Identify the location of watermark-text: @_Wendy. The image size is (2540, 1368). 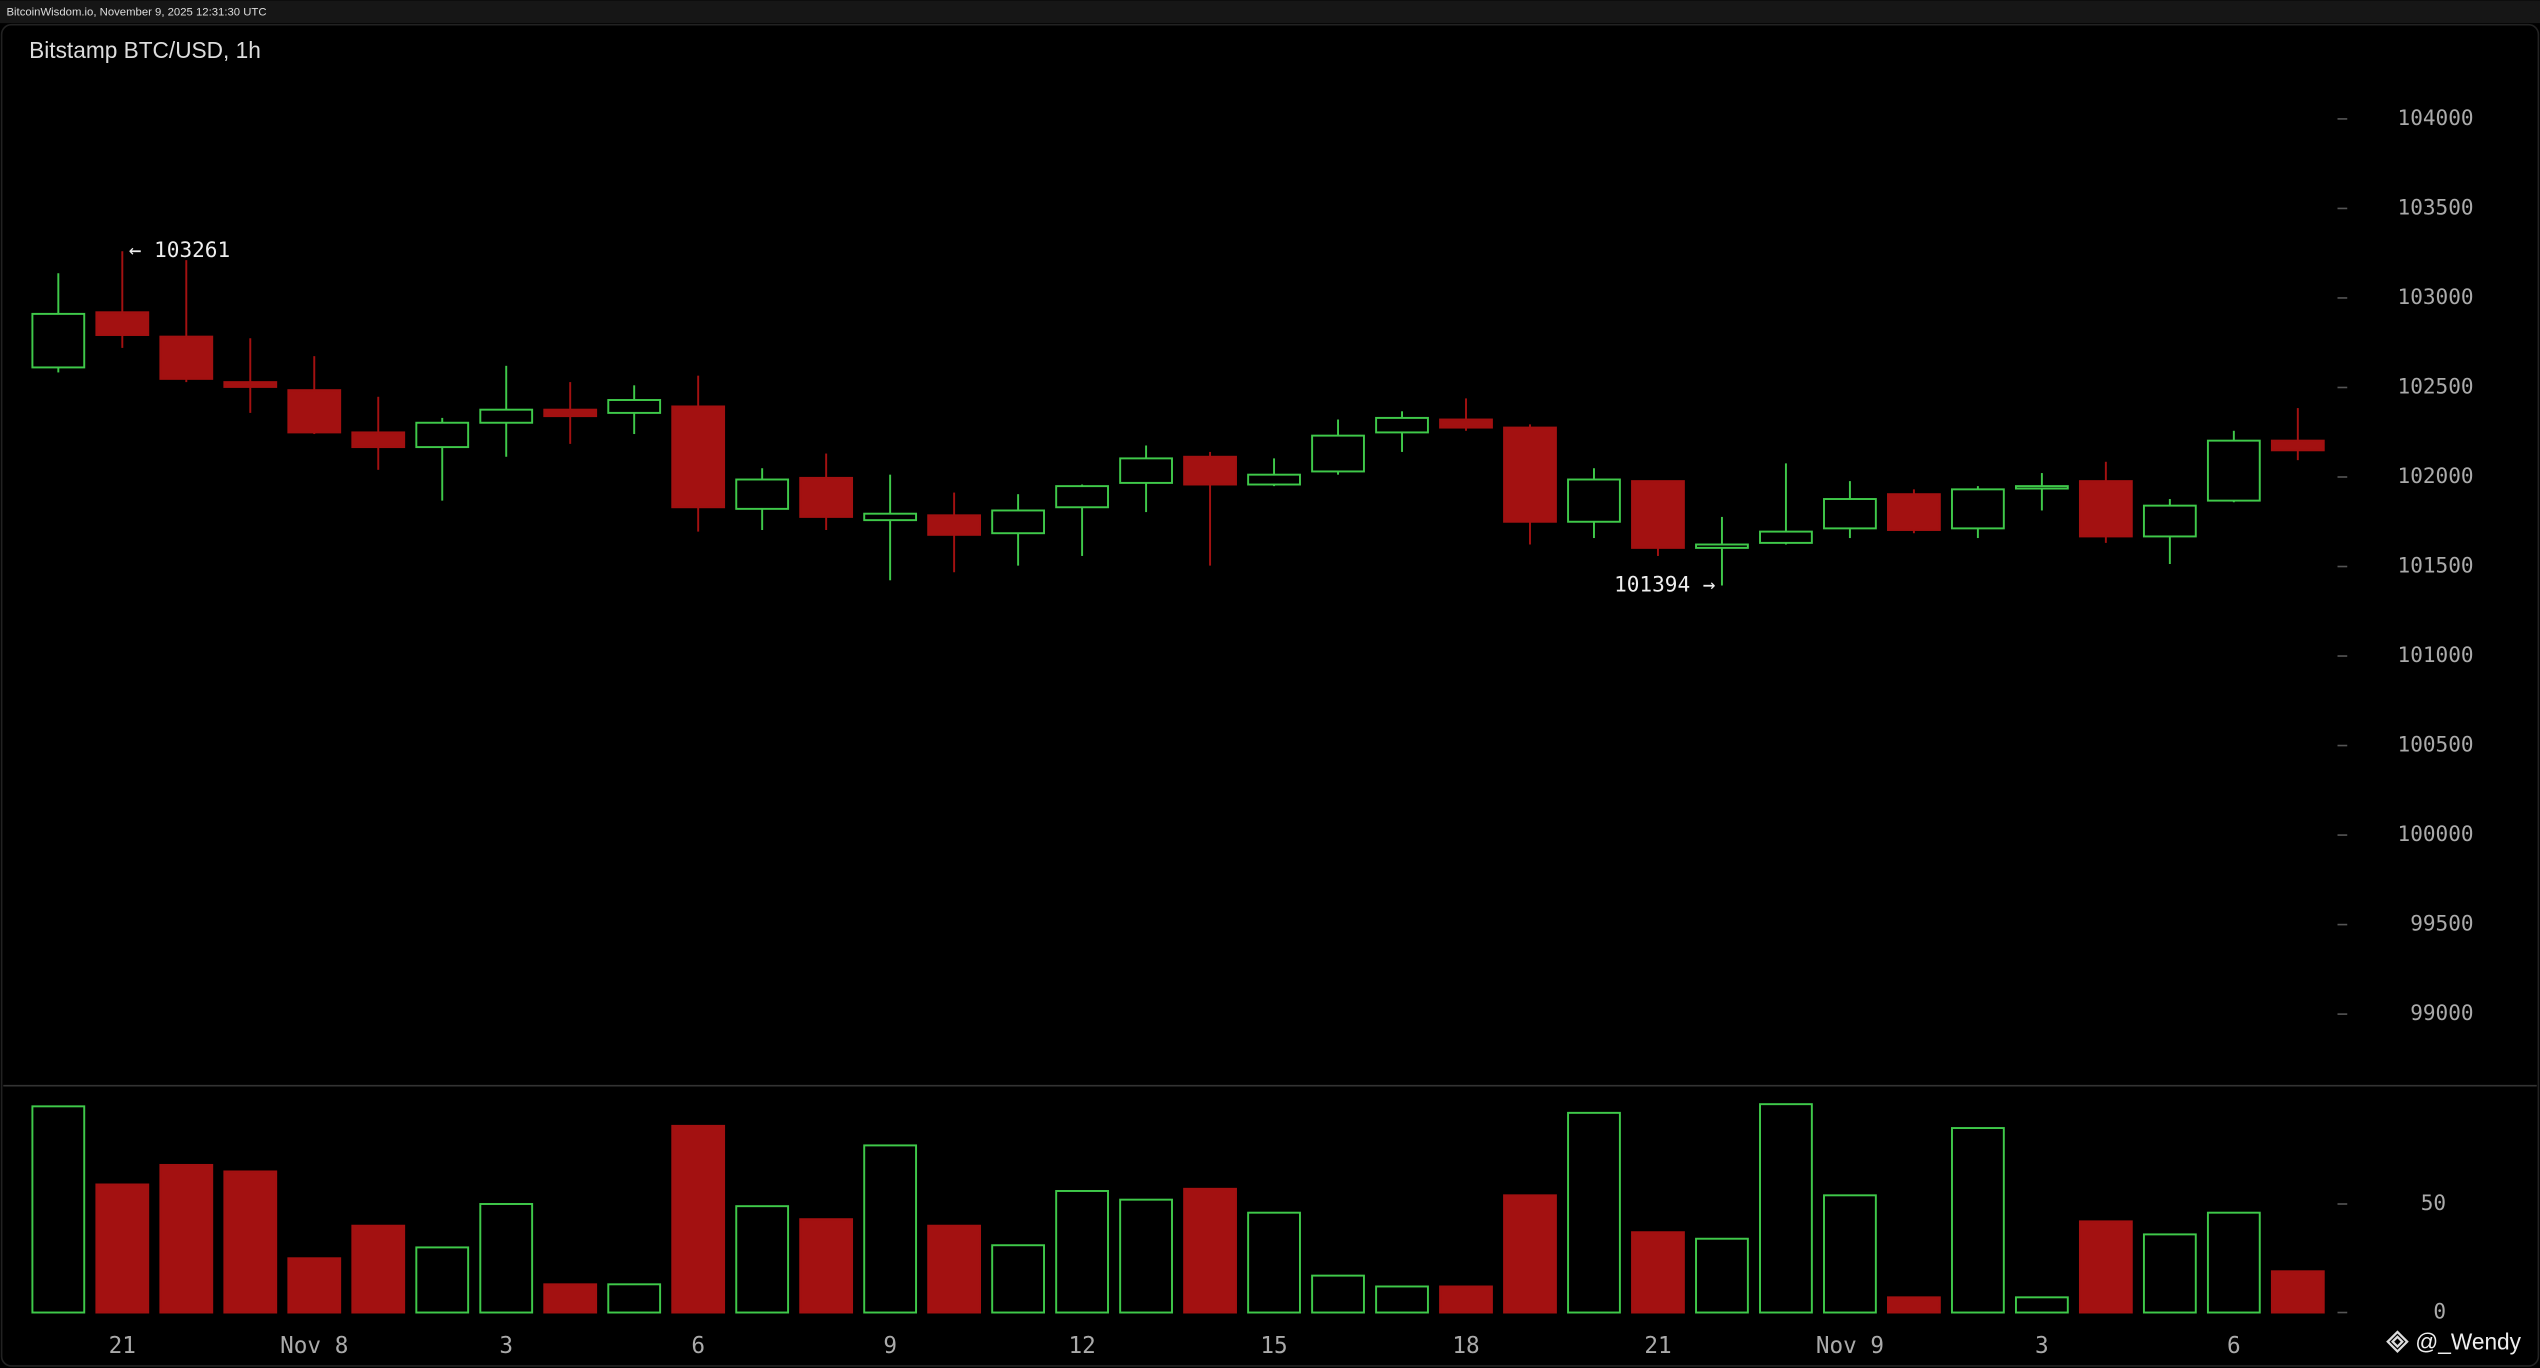
(2468, 1341).